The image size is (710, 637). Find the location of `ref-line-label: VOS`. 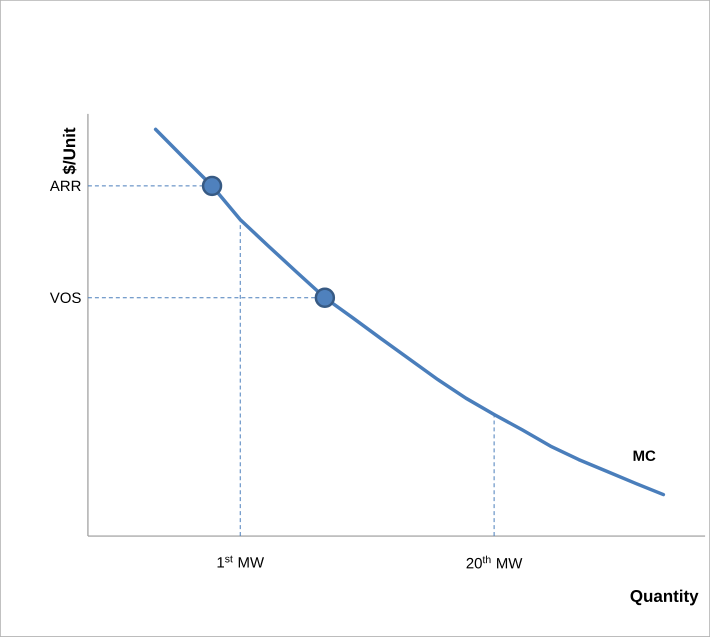

ref-line-label: VOS is located at coordinates (65, 298).